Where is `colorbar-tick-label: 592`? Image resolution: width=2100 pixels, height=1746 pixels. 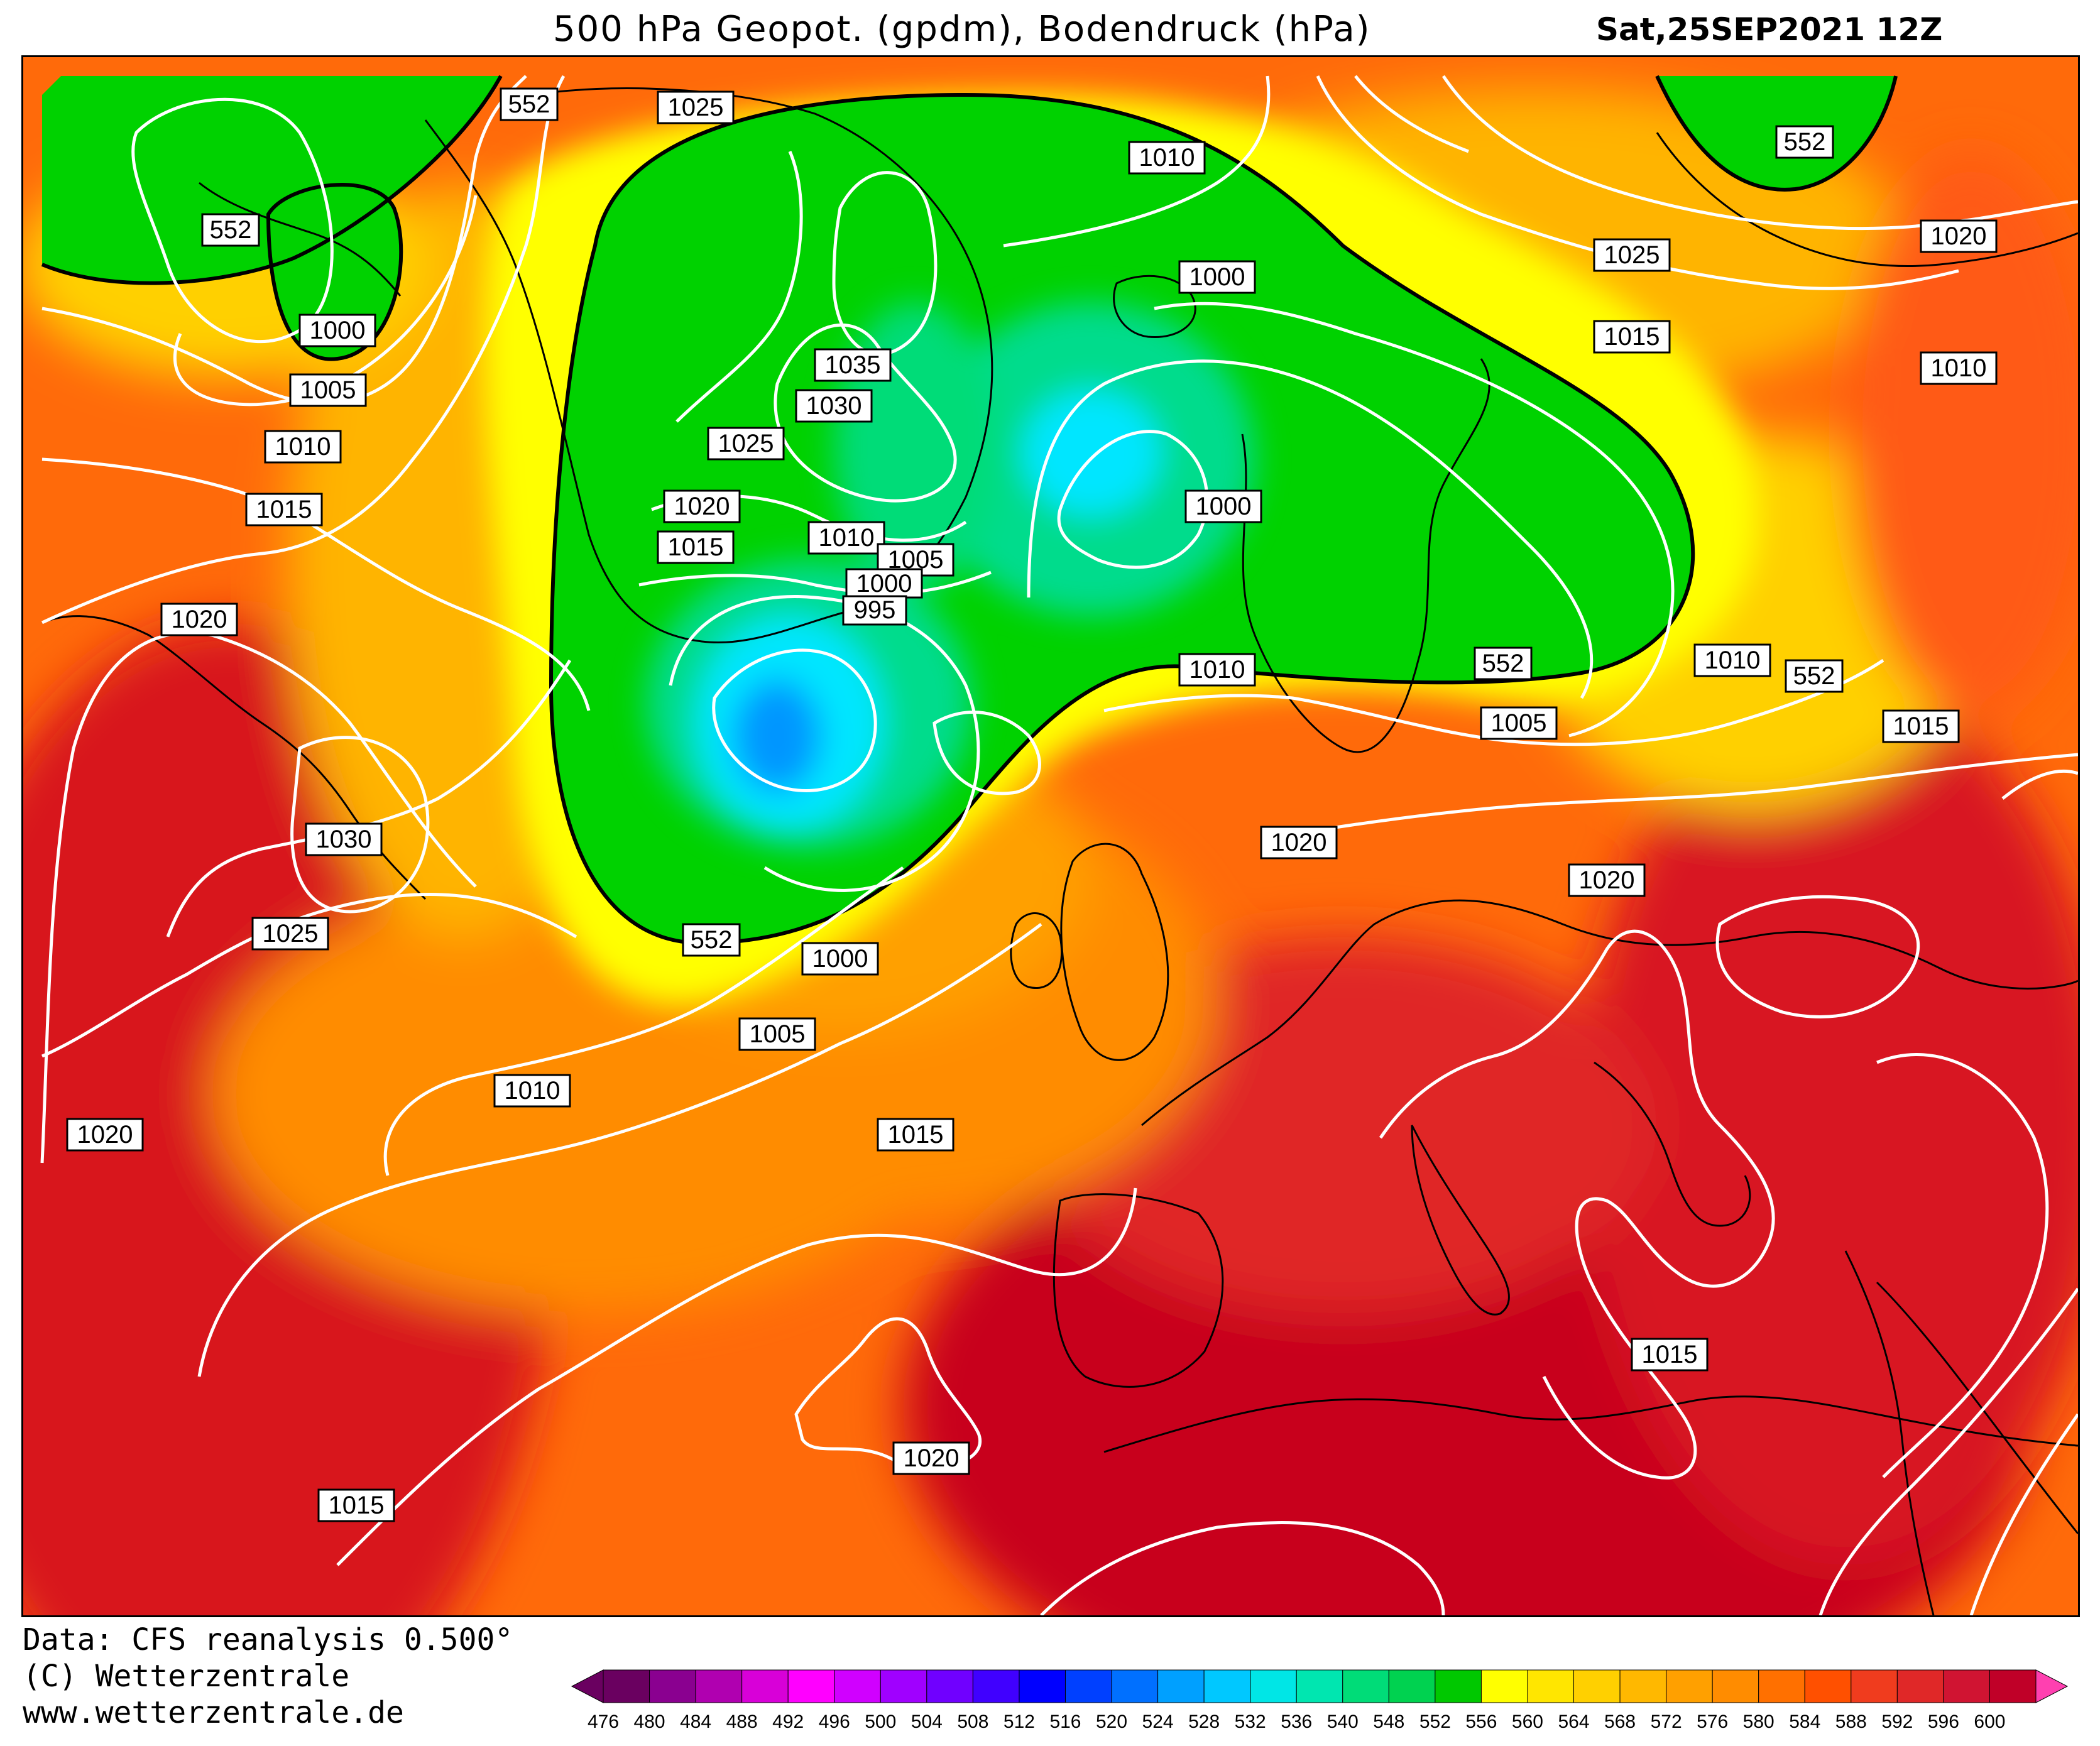
colorbar-tick-label: 592 is located at coordinates (1897, 1721).